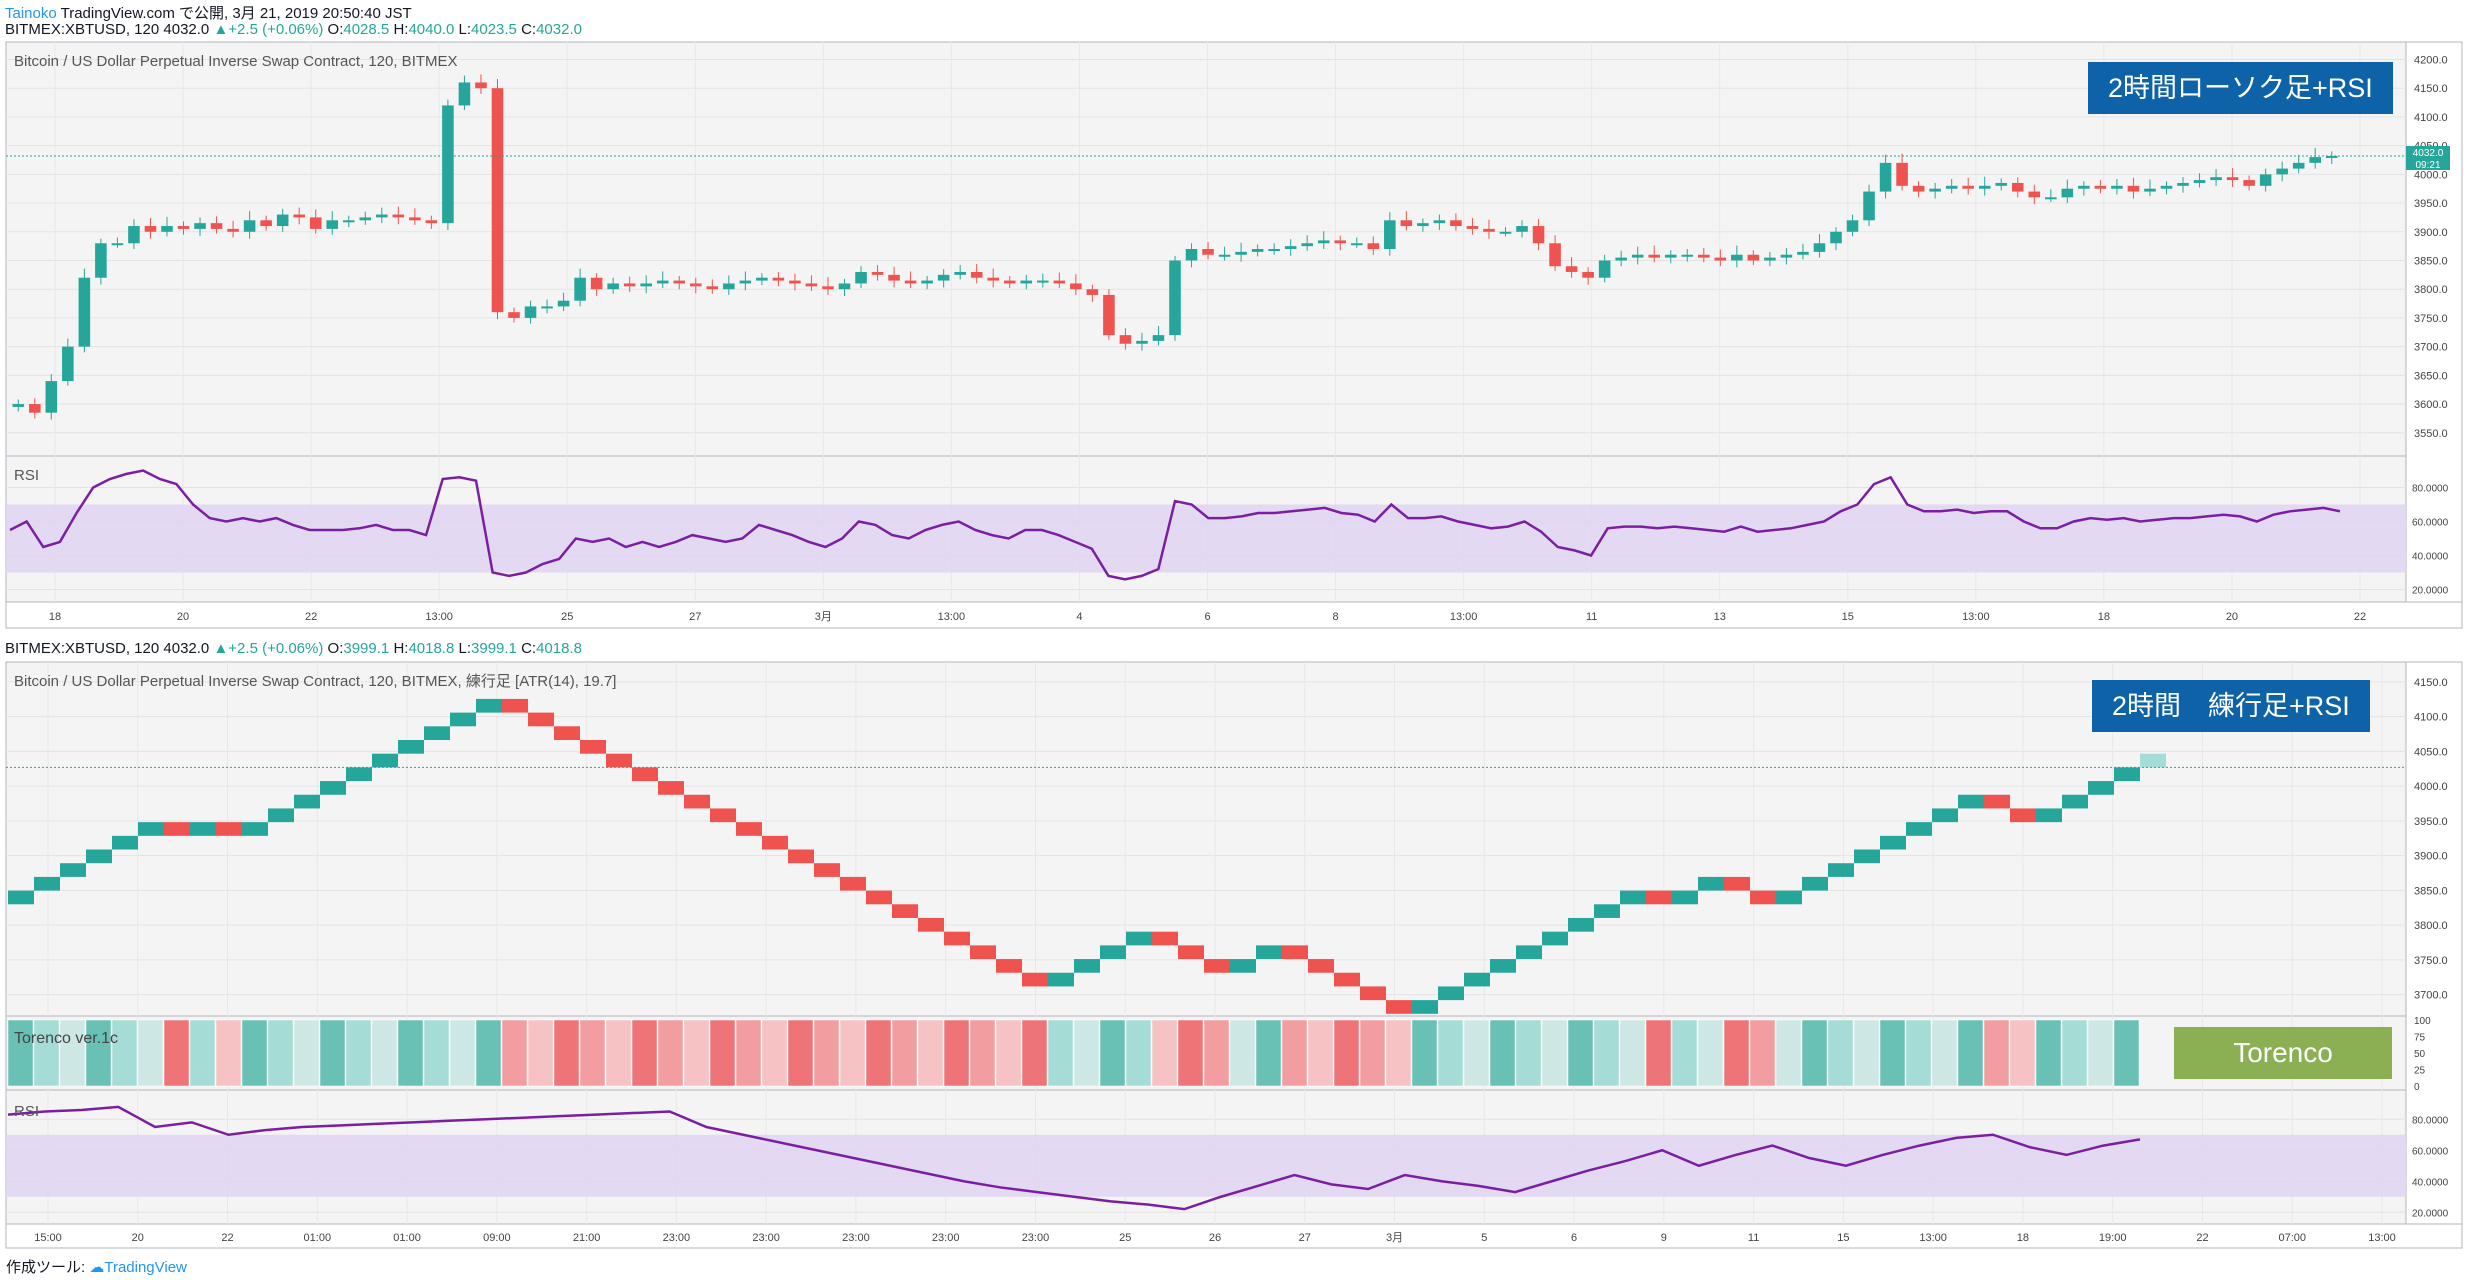 This screenshot has height=1286, width=2468. I want to click on rsi-tick-label: 60.0000, so click(2430, 523).